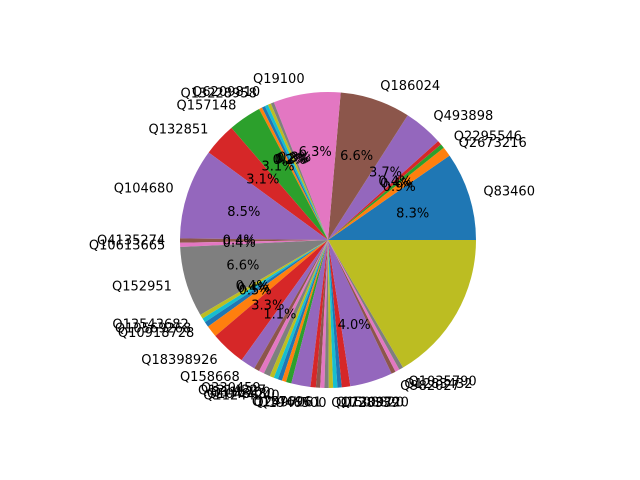  What do you see at coordinates (279, 79) in the screenshot?
I see `slice-label: Q19100` at bounding box center [279, 79].